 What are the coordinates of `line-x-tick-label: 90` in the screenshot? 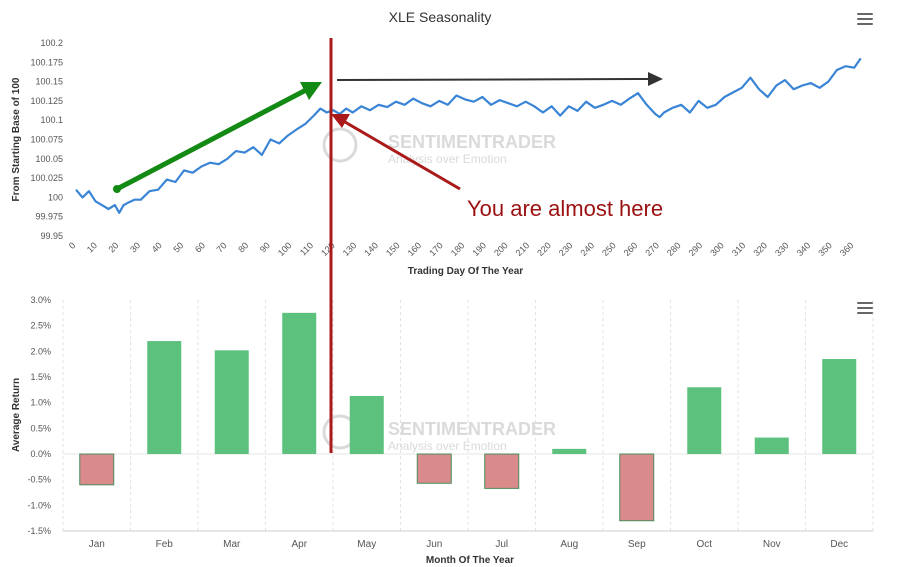 It's located at (265, 247).